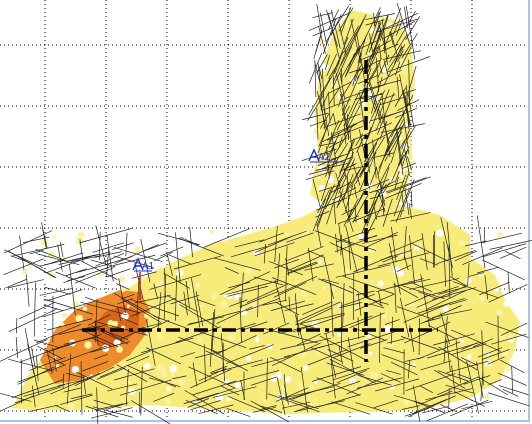 Image resolution: width=532 pixels, height=424 pixels. I want to click on well-label-a2: A2, so click(324, 157).